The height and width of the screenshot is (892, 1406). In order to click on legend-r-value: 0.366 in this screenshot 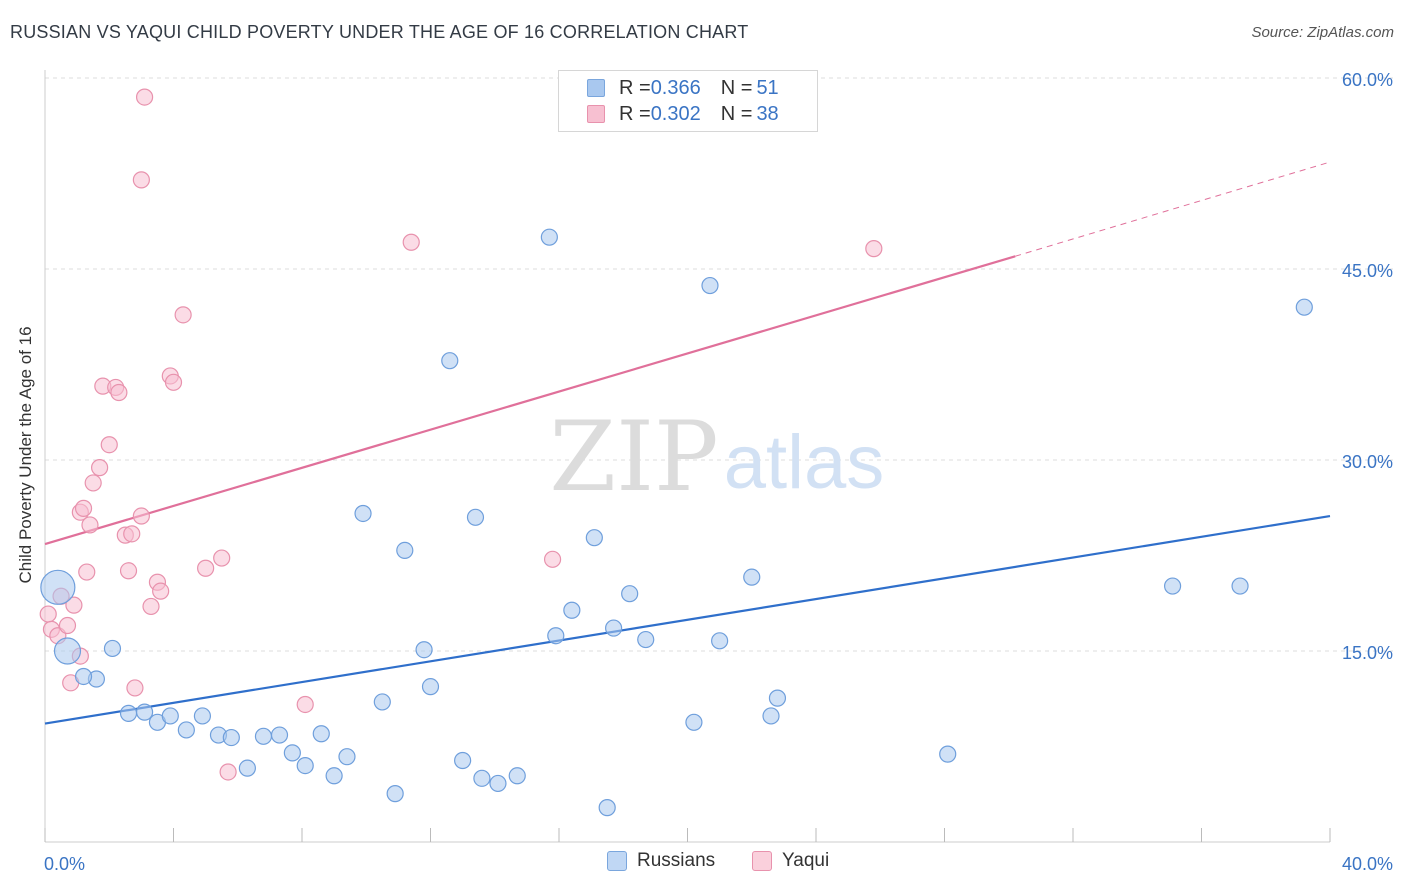, I will do `click(675, 87)`.